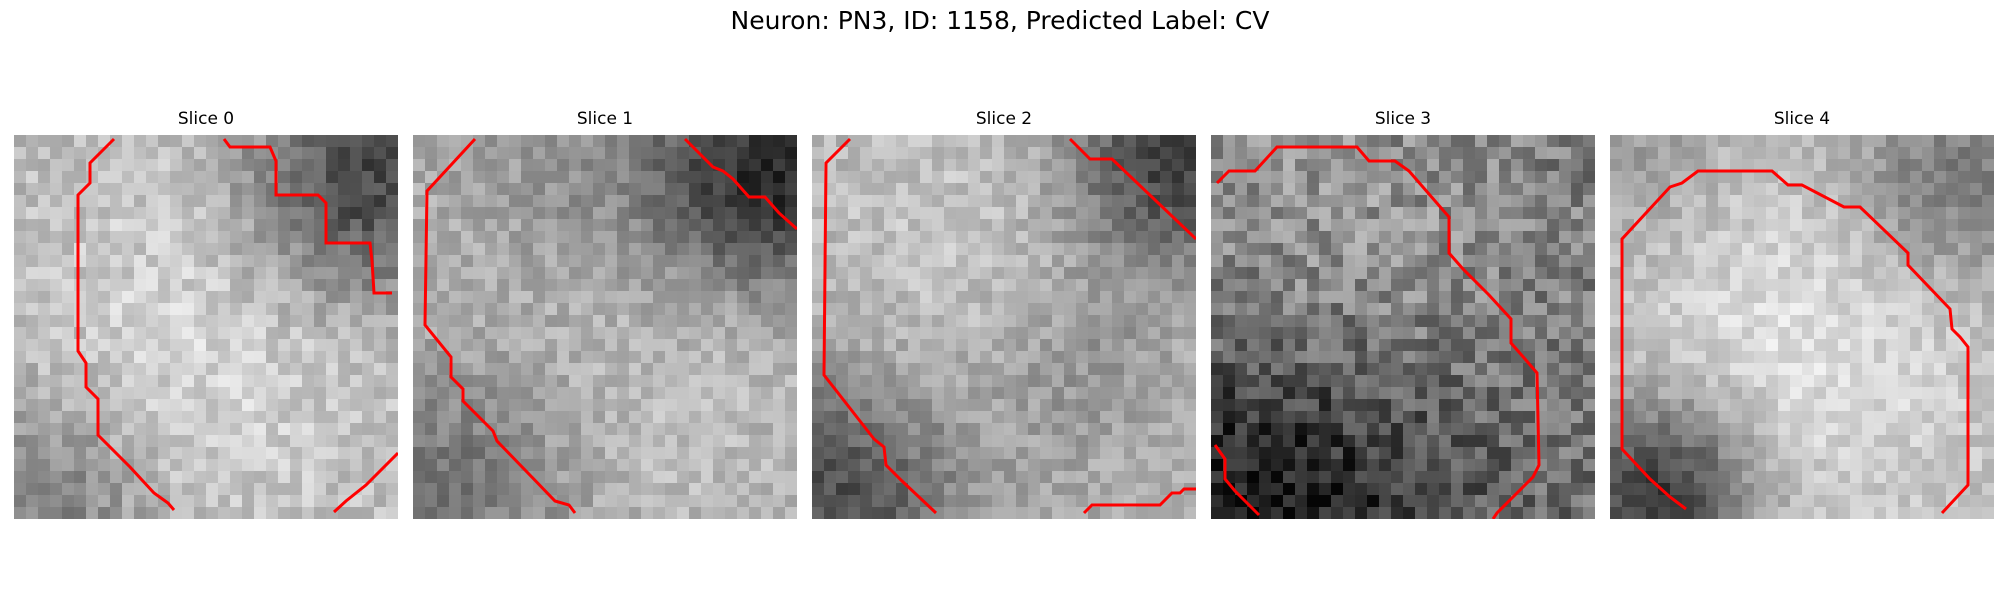 This screenshot has height=600, width=2000. I want to click on slice-4-contour-line-a, so click(1795, 342).